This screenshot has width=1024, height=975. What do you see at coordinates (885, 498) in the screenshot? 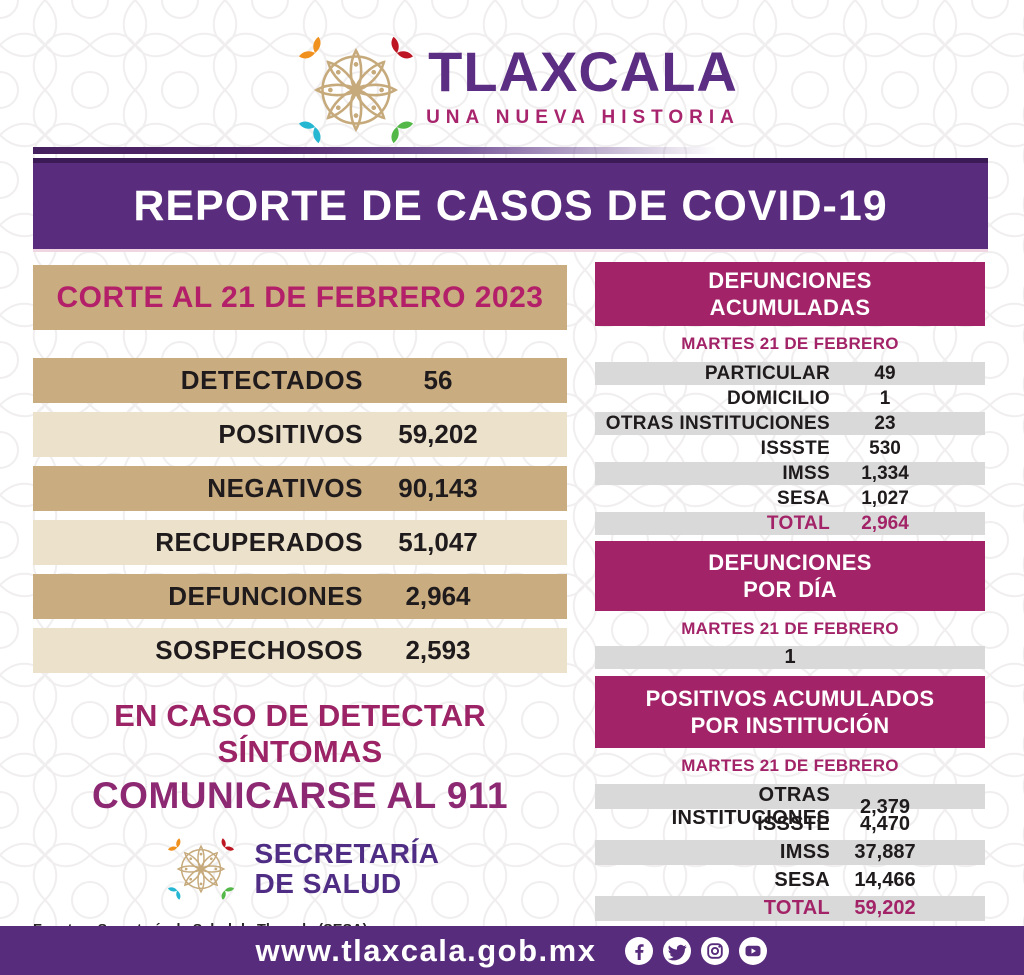
I see `row-value: 1,027` at bounding box center [885, 498].